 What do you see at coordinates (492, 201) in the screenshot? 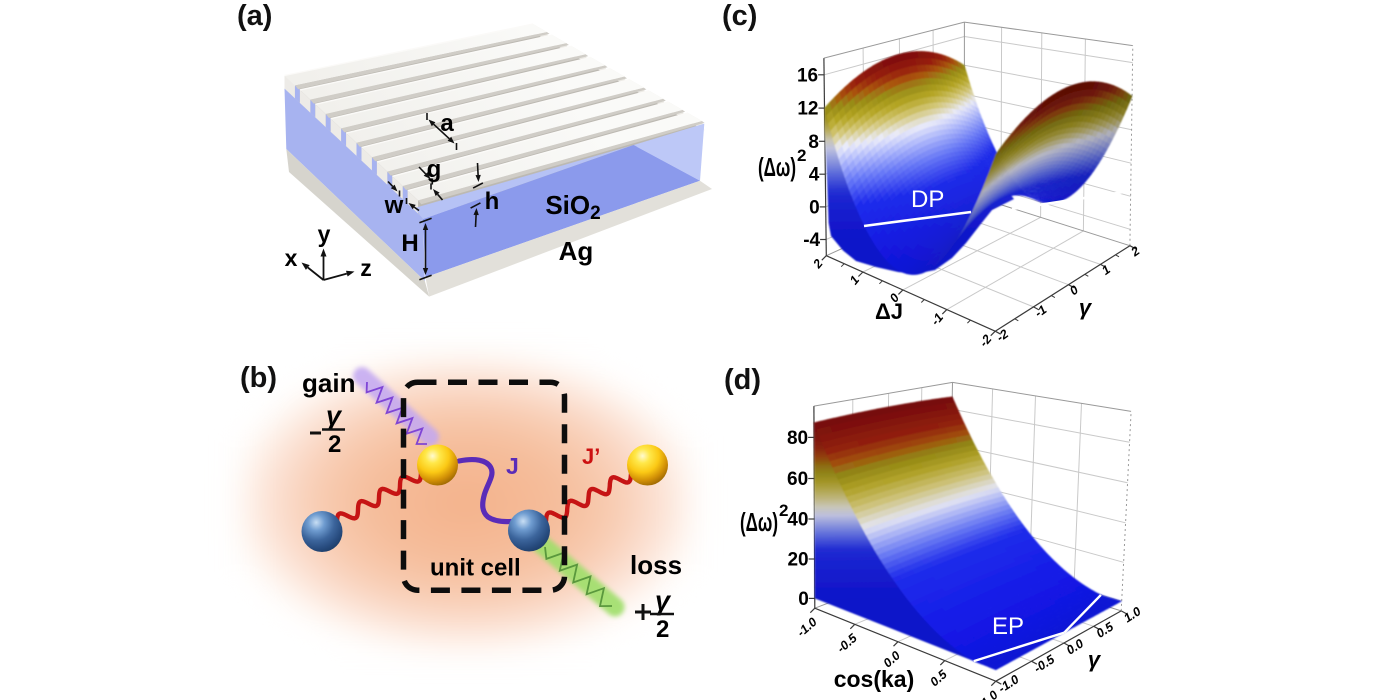
I see `svg-text: h` at bounding box center [492, 201].